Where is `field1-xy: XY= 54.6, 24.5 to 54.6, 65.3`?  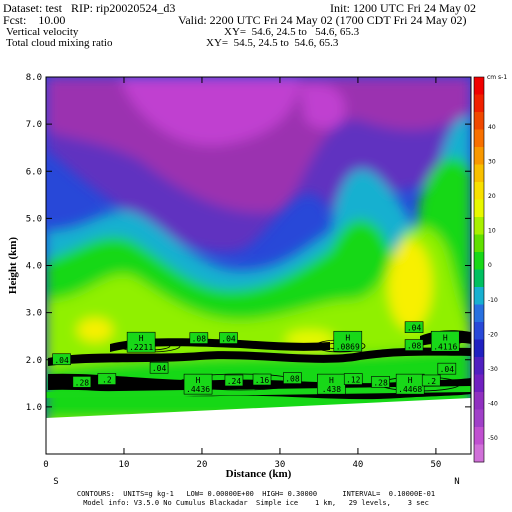 field1-xy: XY= 54.6, 24.5 to 54.6, 65.3 is located at coordinates (292, 32).